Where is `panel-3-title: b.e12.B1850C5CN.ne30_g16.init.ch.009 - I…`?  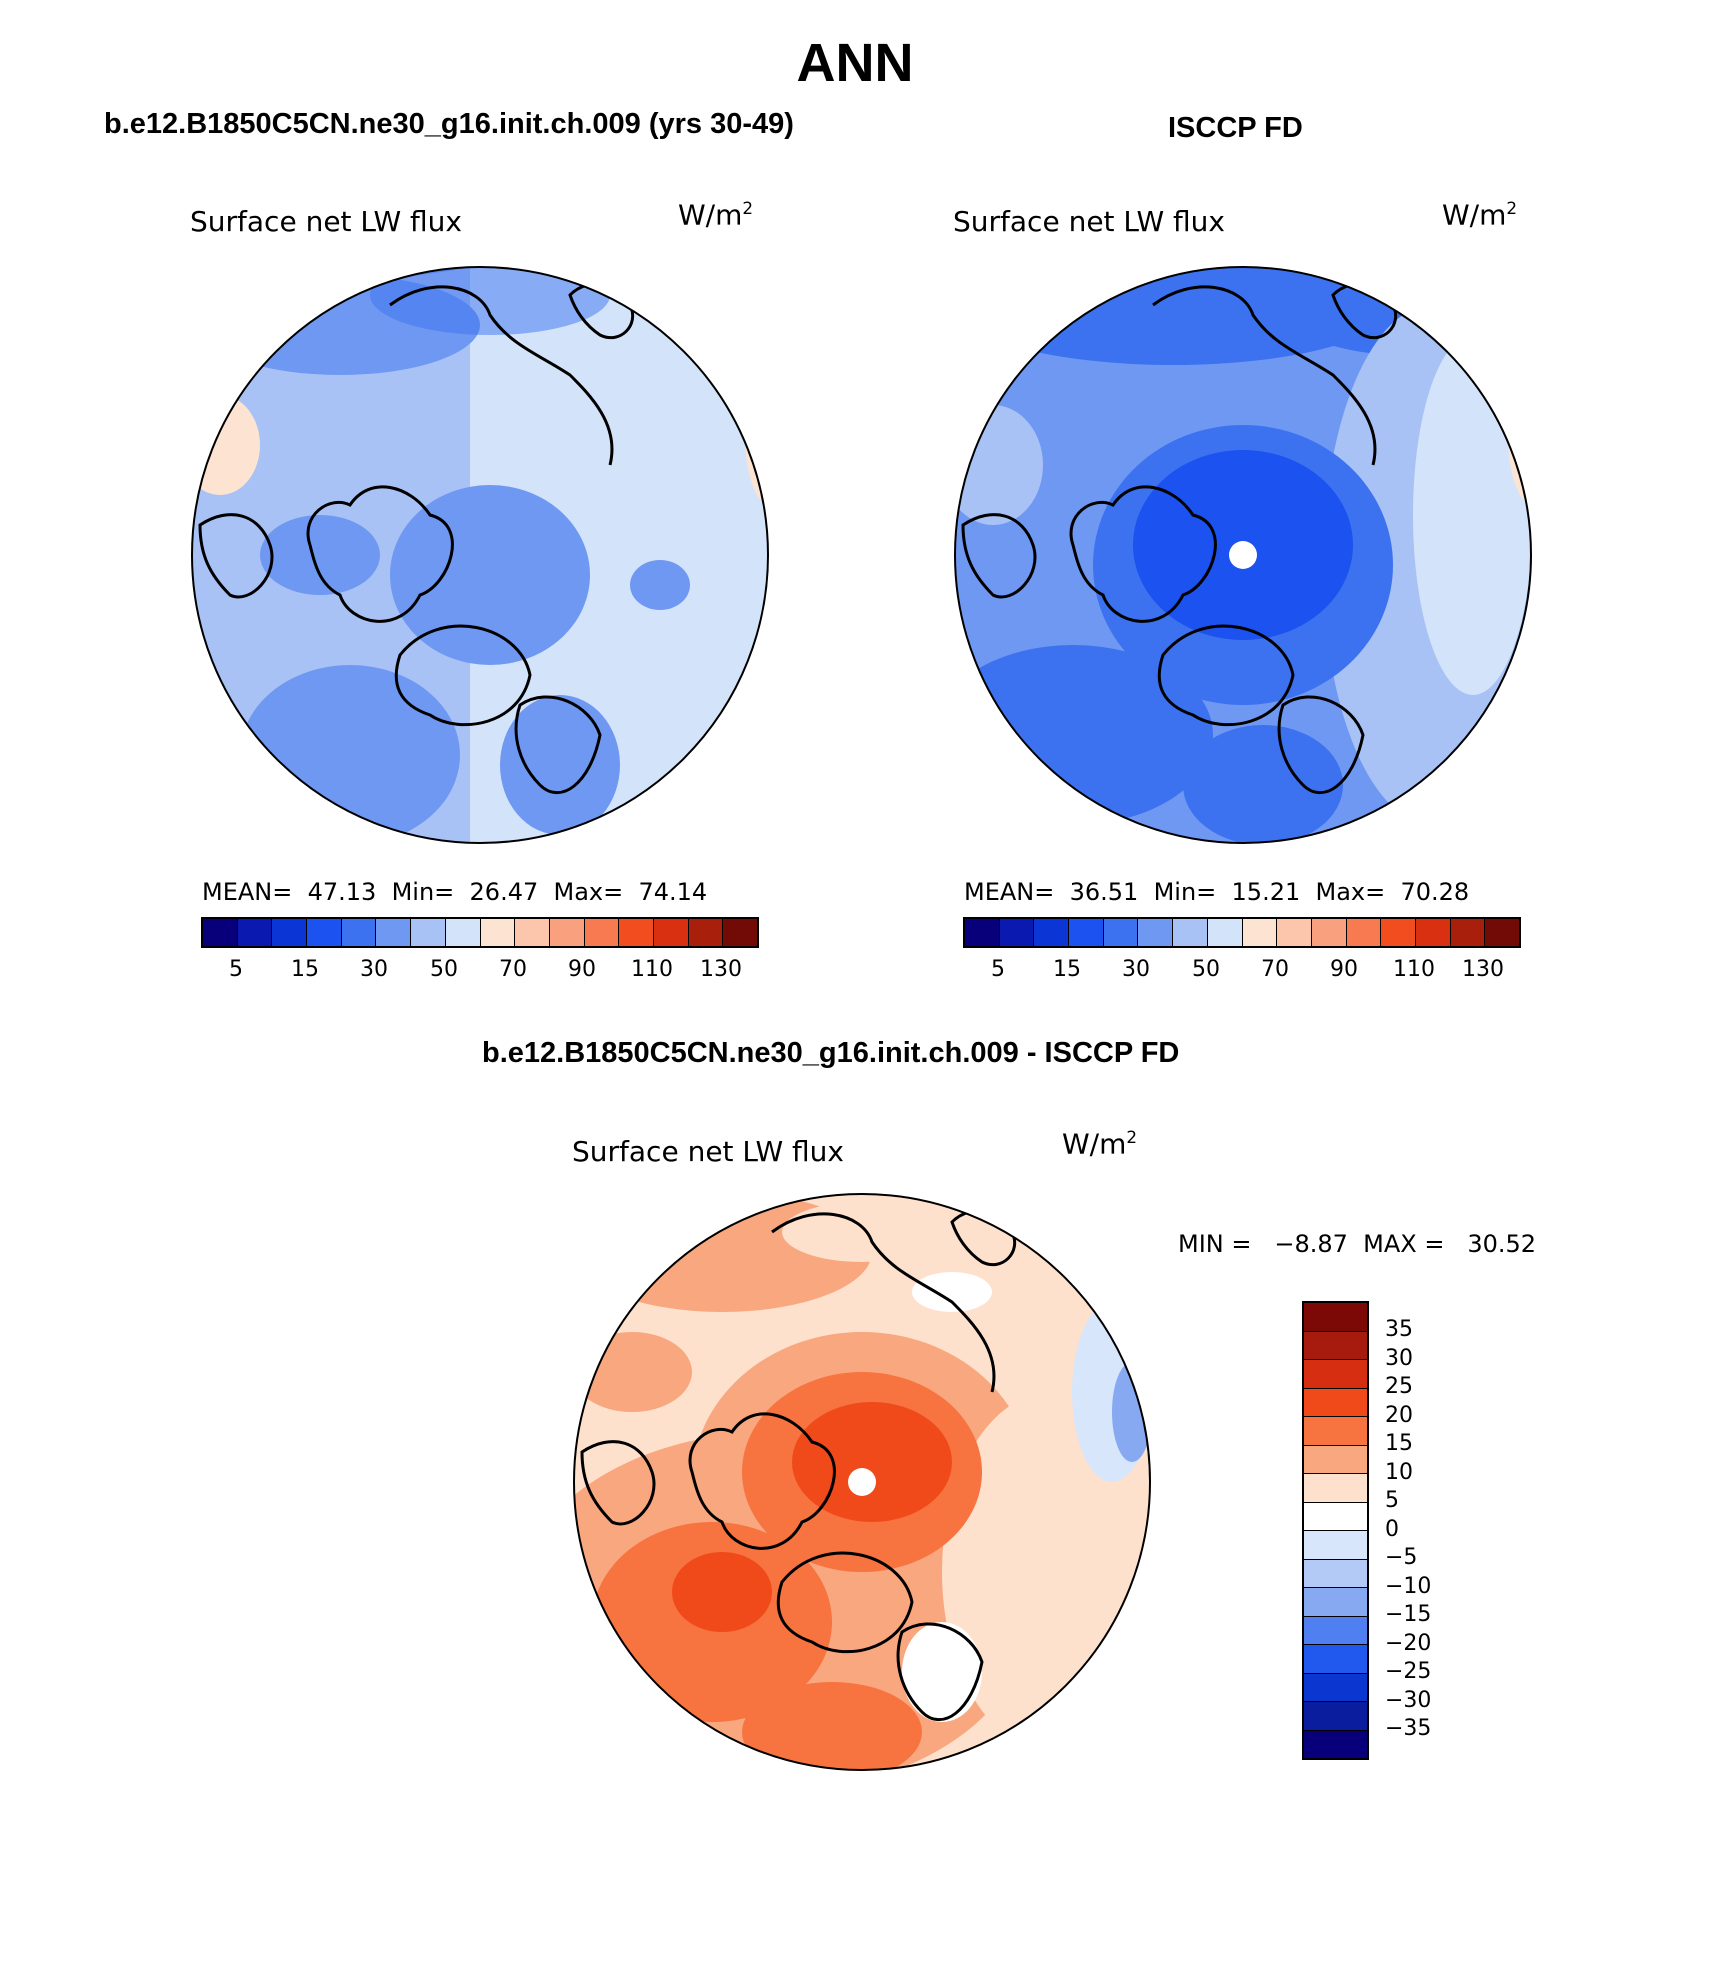 panel-3-title: b.e12.B1850C5CN.ne30_g16.init.ch.009 - I… is located at coordinates (831, 1053).